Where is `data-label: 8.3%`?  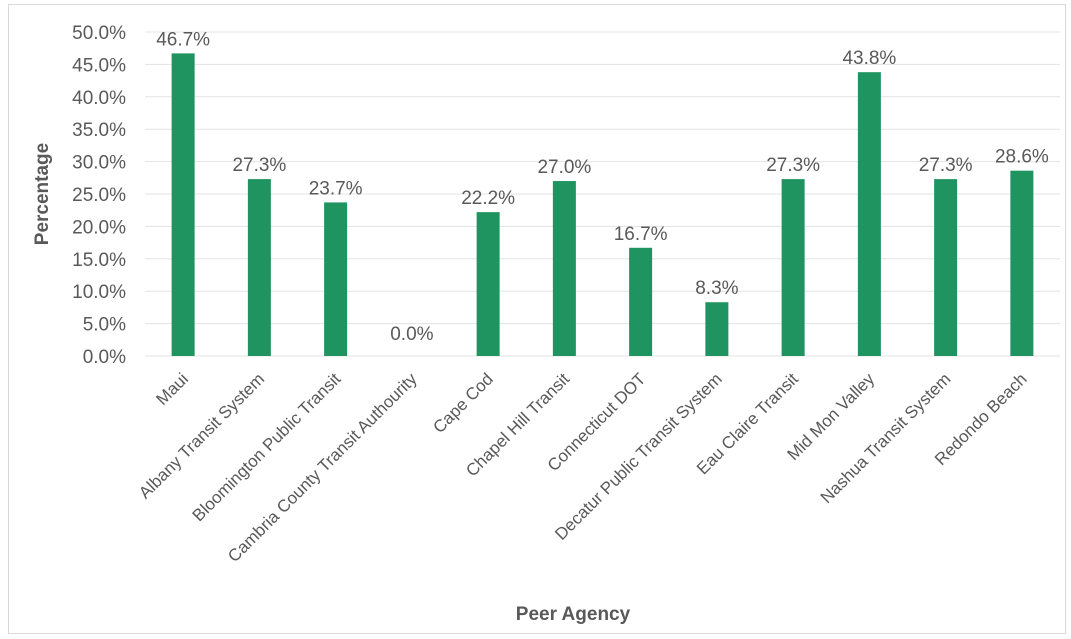
data-label: 8.3% is located at coordinates (716, 288).